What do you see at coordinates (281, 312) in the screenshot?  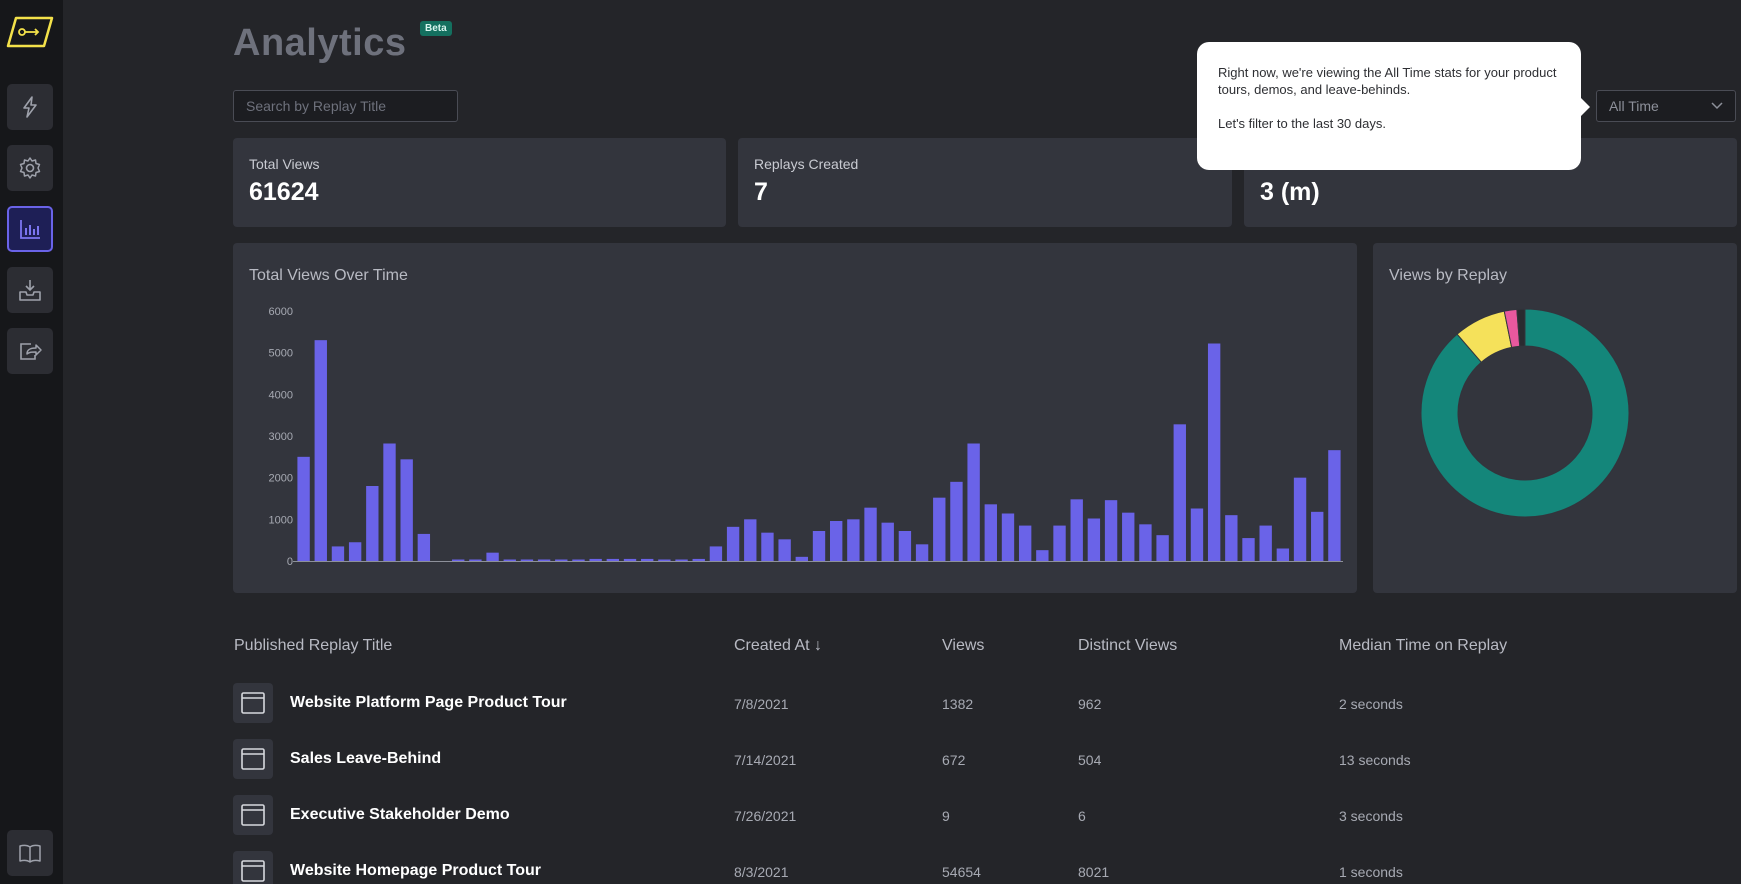 I see `y-tick-label: 6000` at bounding box center [281, 312].